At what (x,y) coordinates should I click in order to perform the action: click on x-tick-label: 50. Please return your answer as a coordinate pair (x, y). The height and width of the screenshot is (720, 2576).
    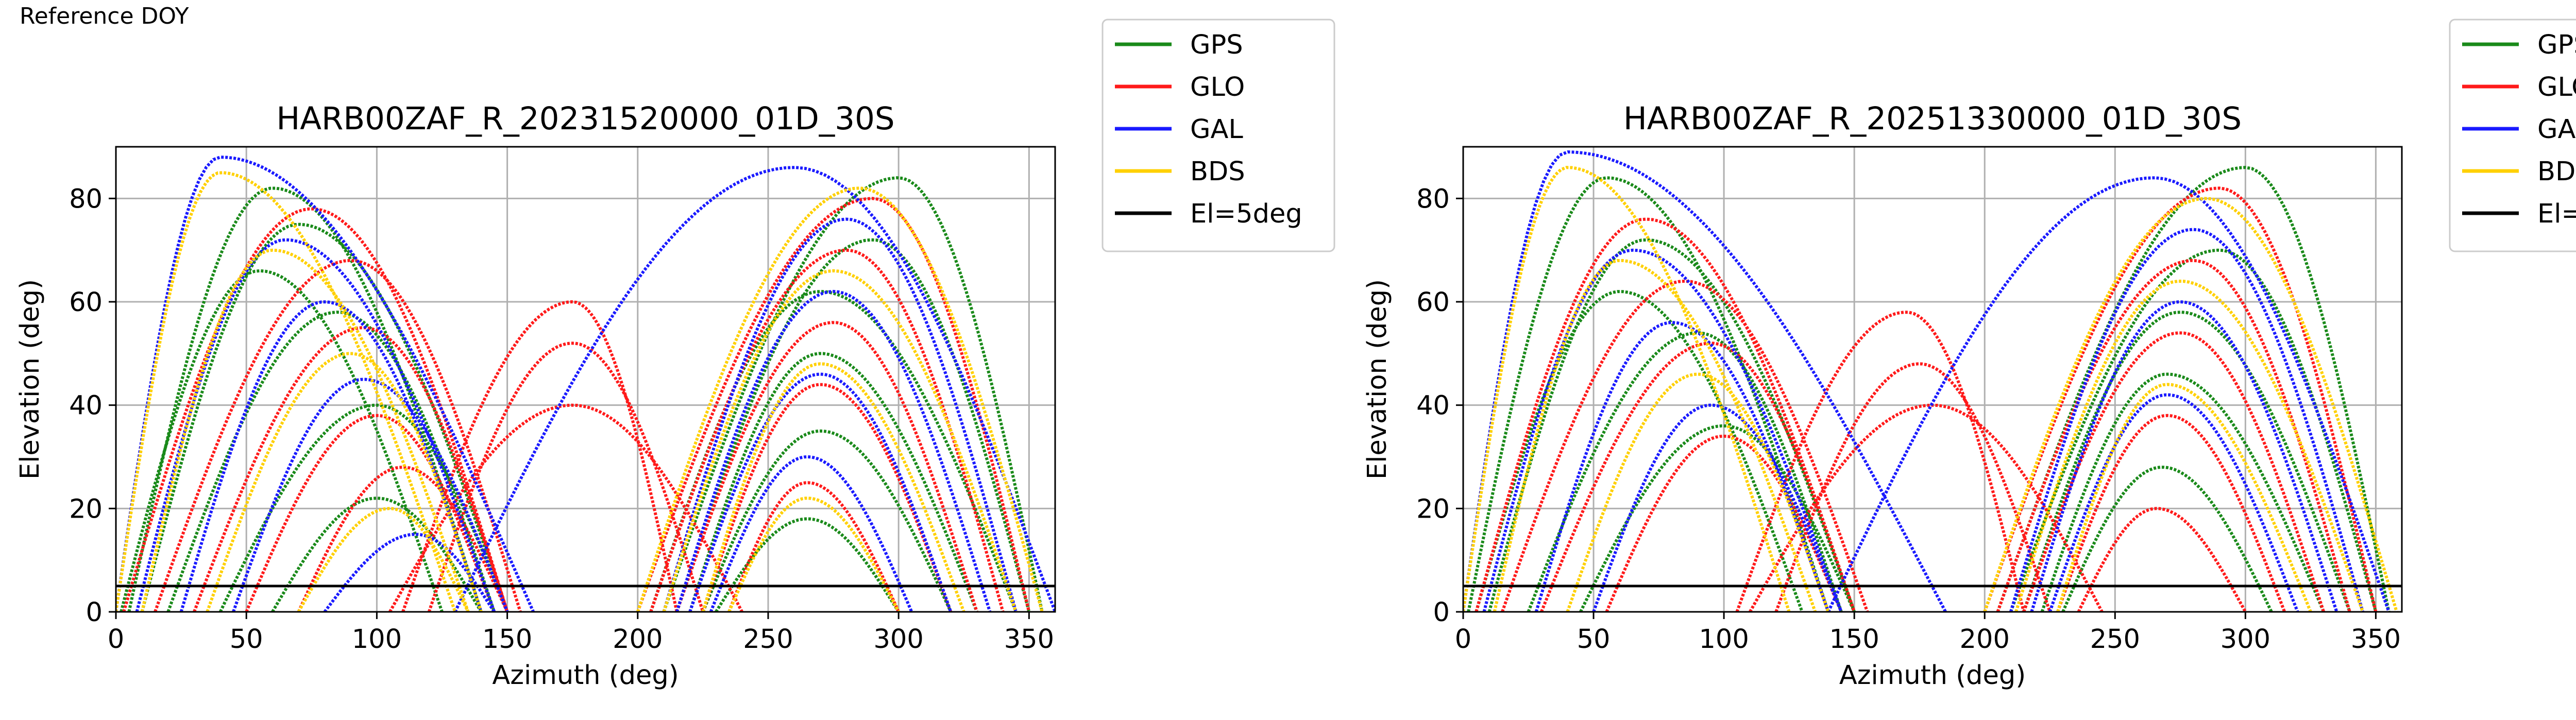
    Looking at the image, I should click on (246, 639).